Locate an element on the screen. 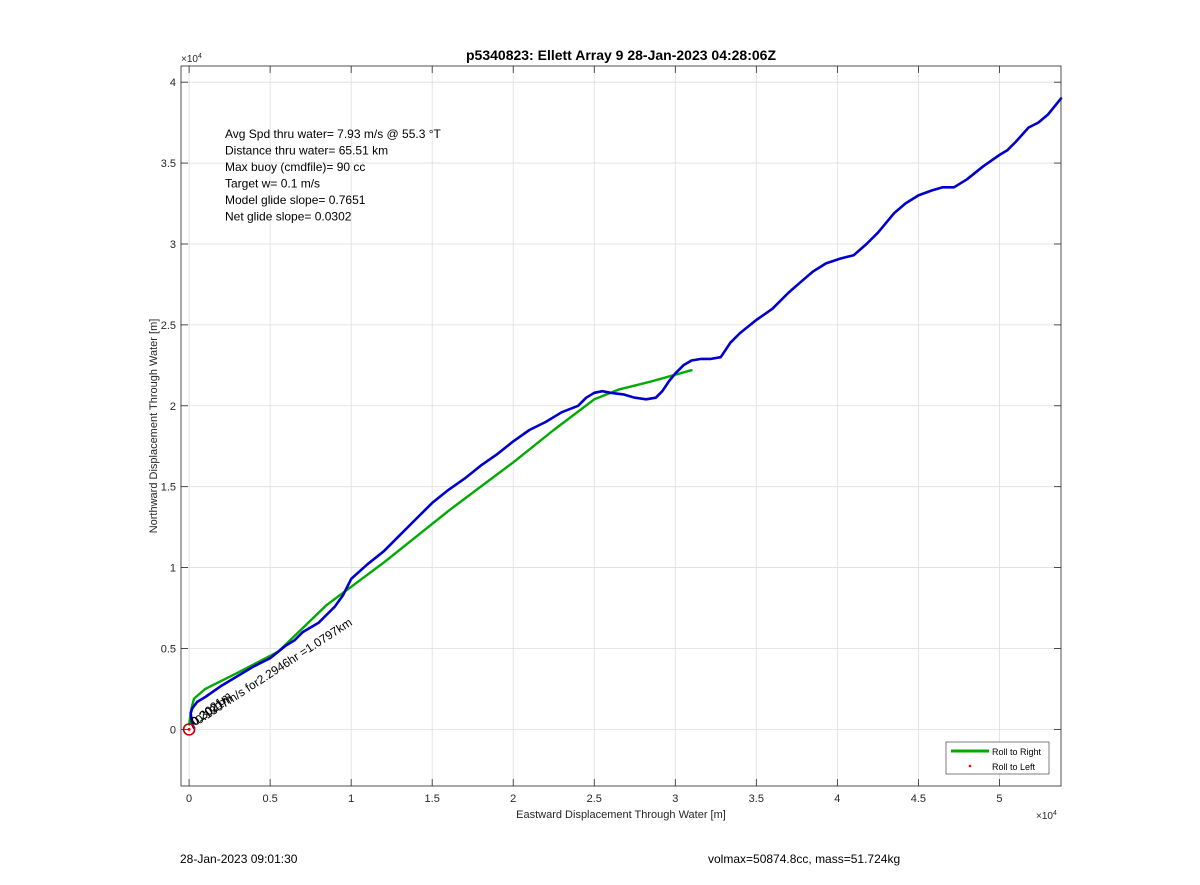 The height and width of the screenshot is (885, 1200). y-axis-label: Northward Displacement Through Water [m] is located at coordinates (154, 426).